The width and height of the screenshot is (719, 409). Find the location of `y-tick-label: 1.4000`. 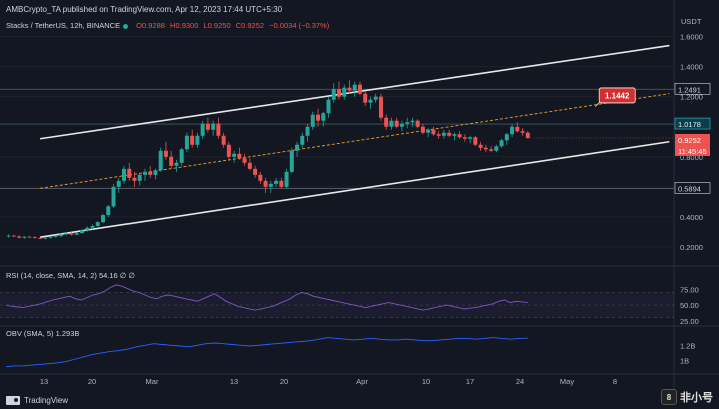

y-tick-label: 1.4000 is located at coordinates (691, 67).